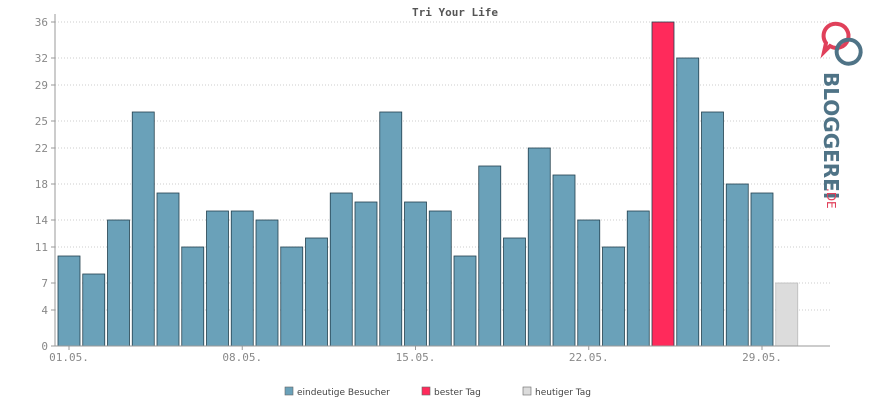 The height and width of the screenshot is (400, 870). What do you see at coordinates (267, 283) in the screenshot?
I see `bar-09.05.` at bounding box center [267, 283].